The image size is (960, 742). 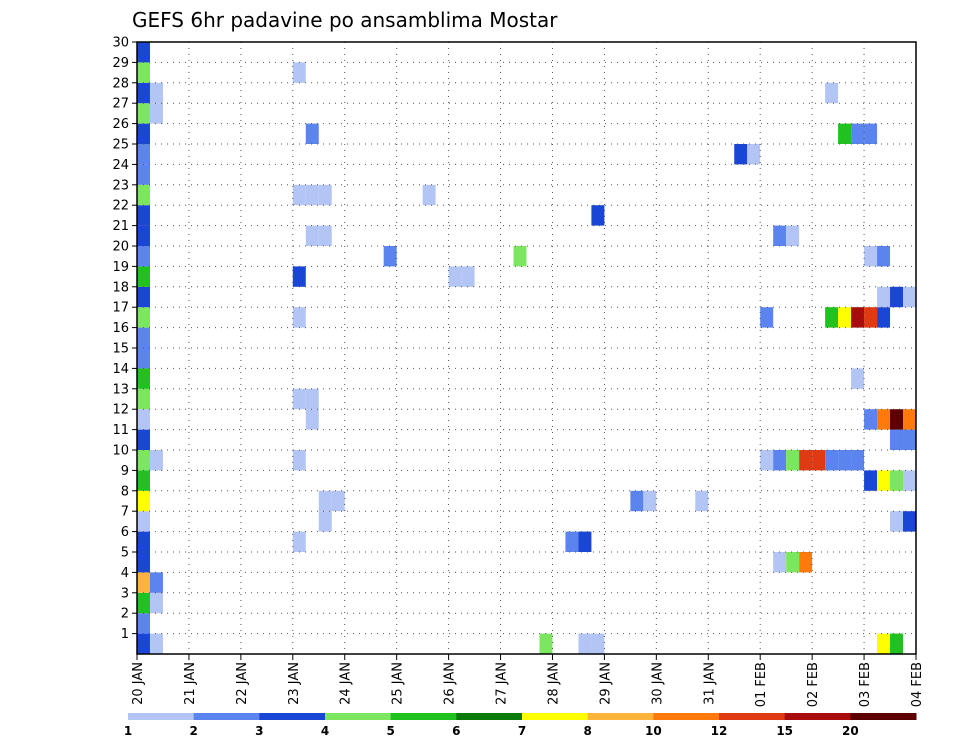 What do you see at coordinates (120, 430) in the screenshot?
I see `y-tick-label: 11` at bounding box center [120, 430].